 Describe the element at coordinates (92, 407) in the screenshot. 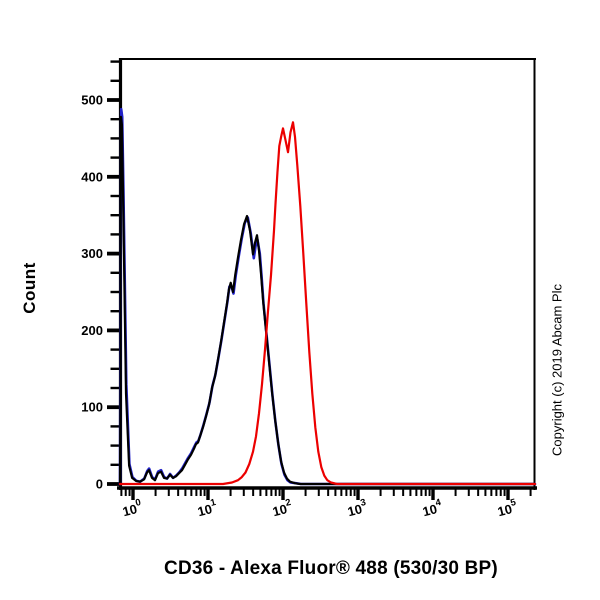

I see `y-tick-label: 100` at that location.